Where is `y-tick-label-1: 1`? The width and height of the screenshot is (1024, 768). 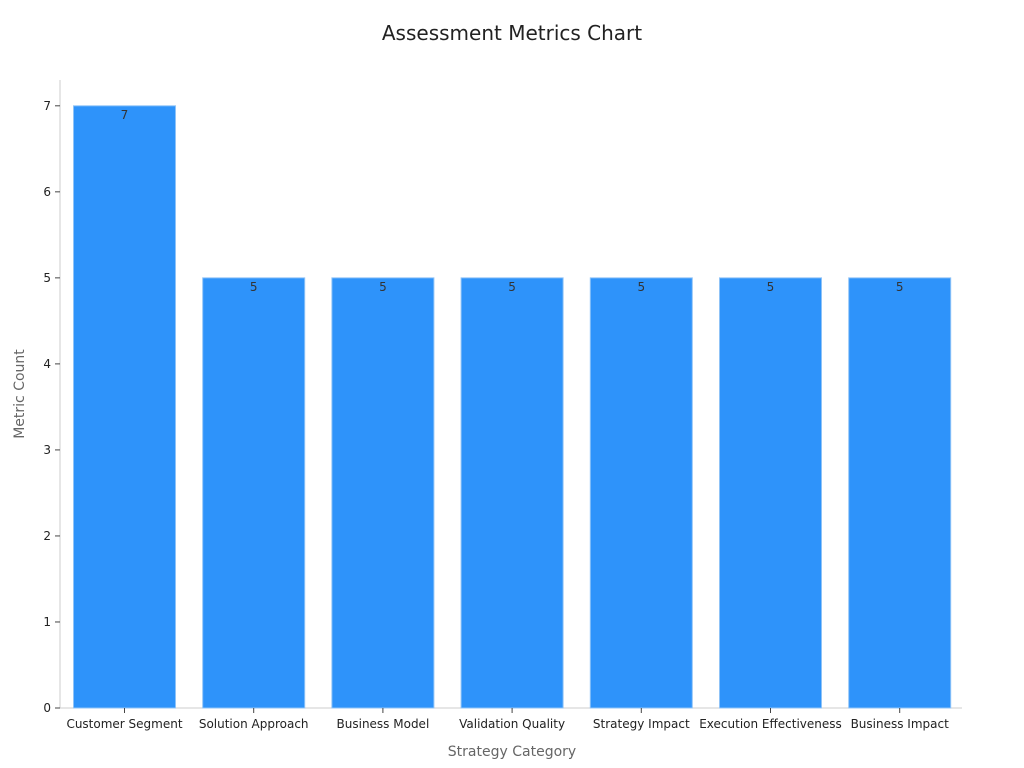
y-tick-label-1: 1 is located at coordinates (47, 622).